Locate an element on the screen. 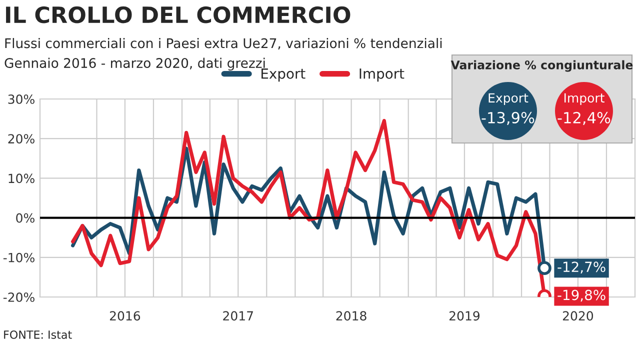  annotation: -13,9% is located at coordinates (508, 118).